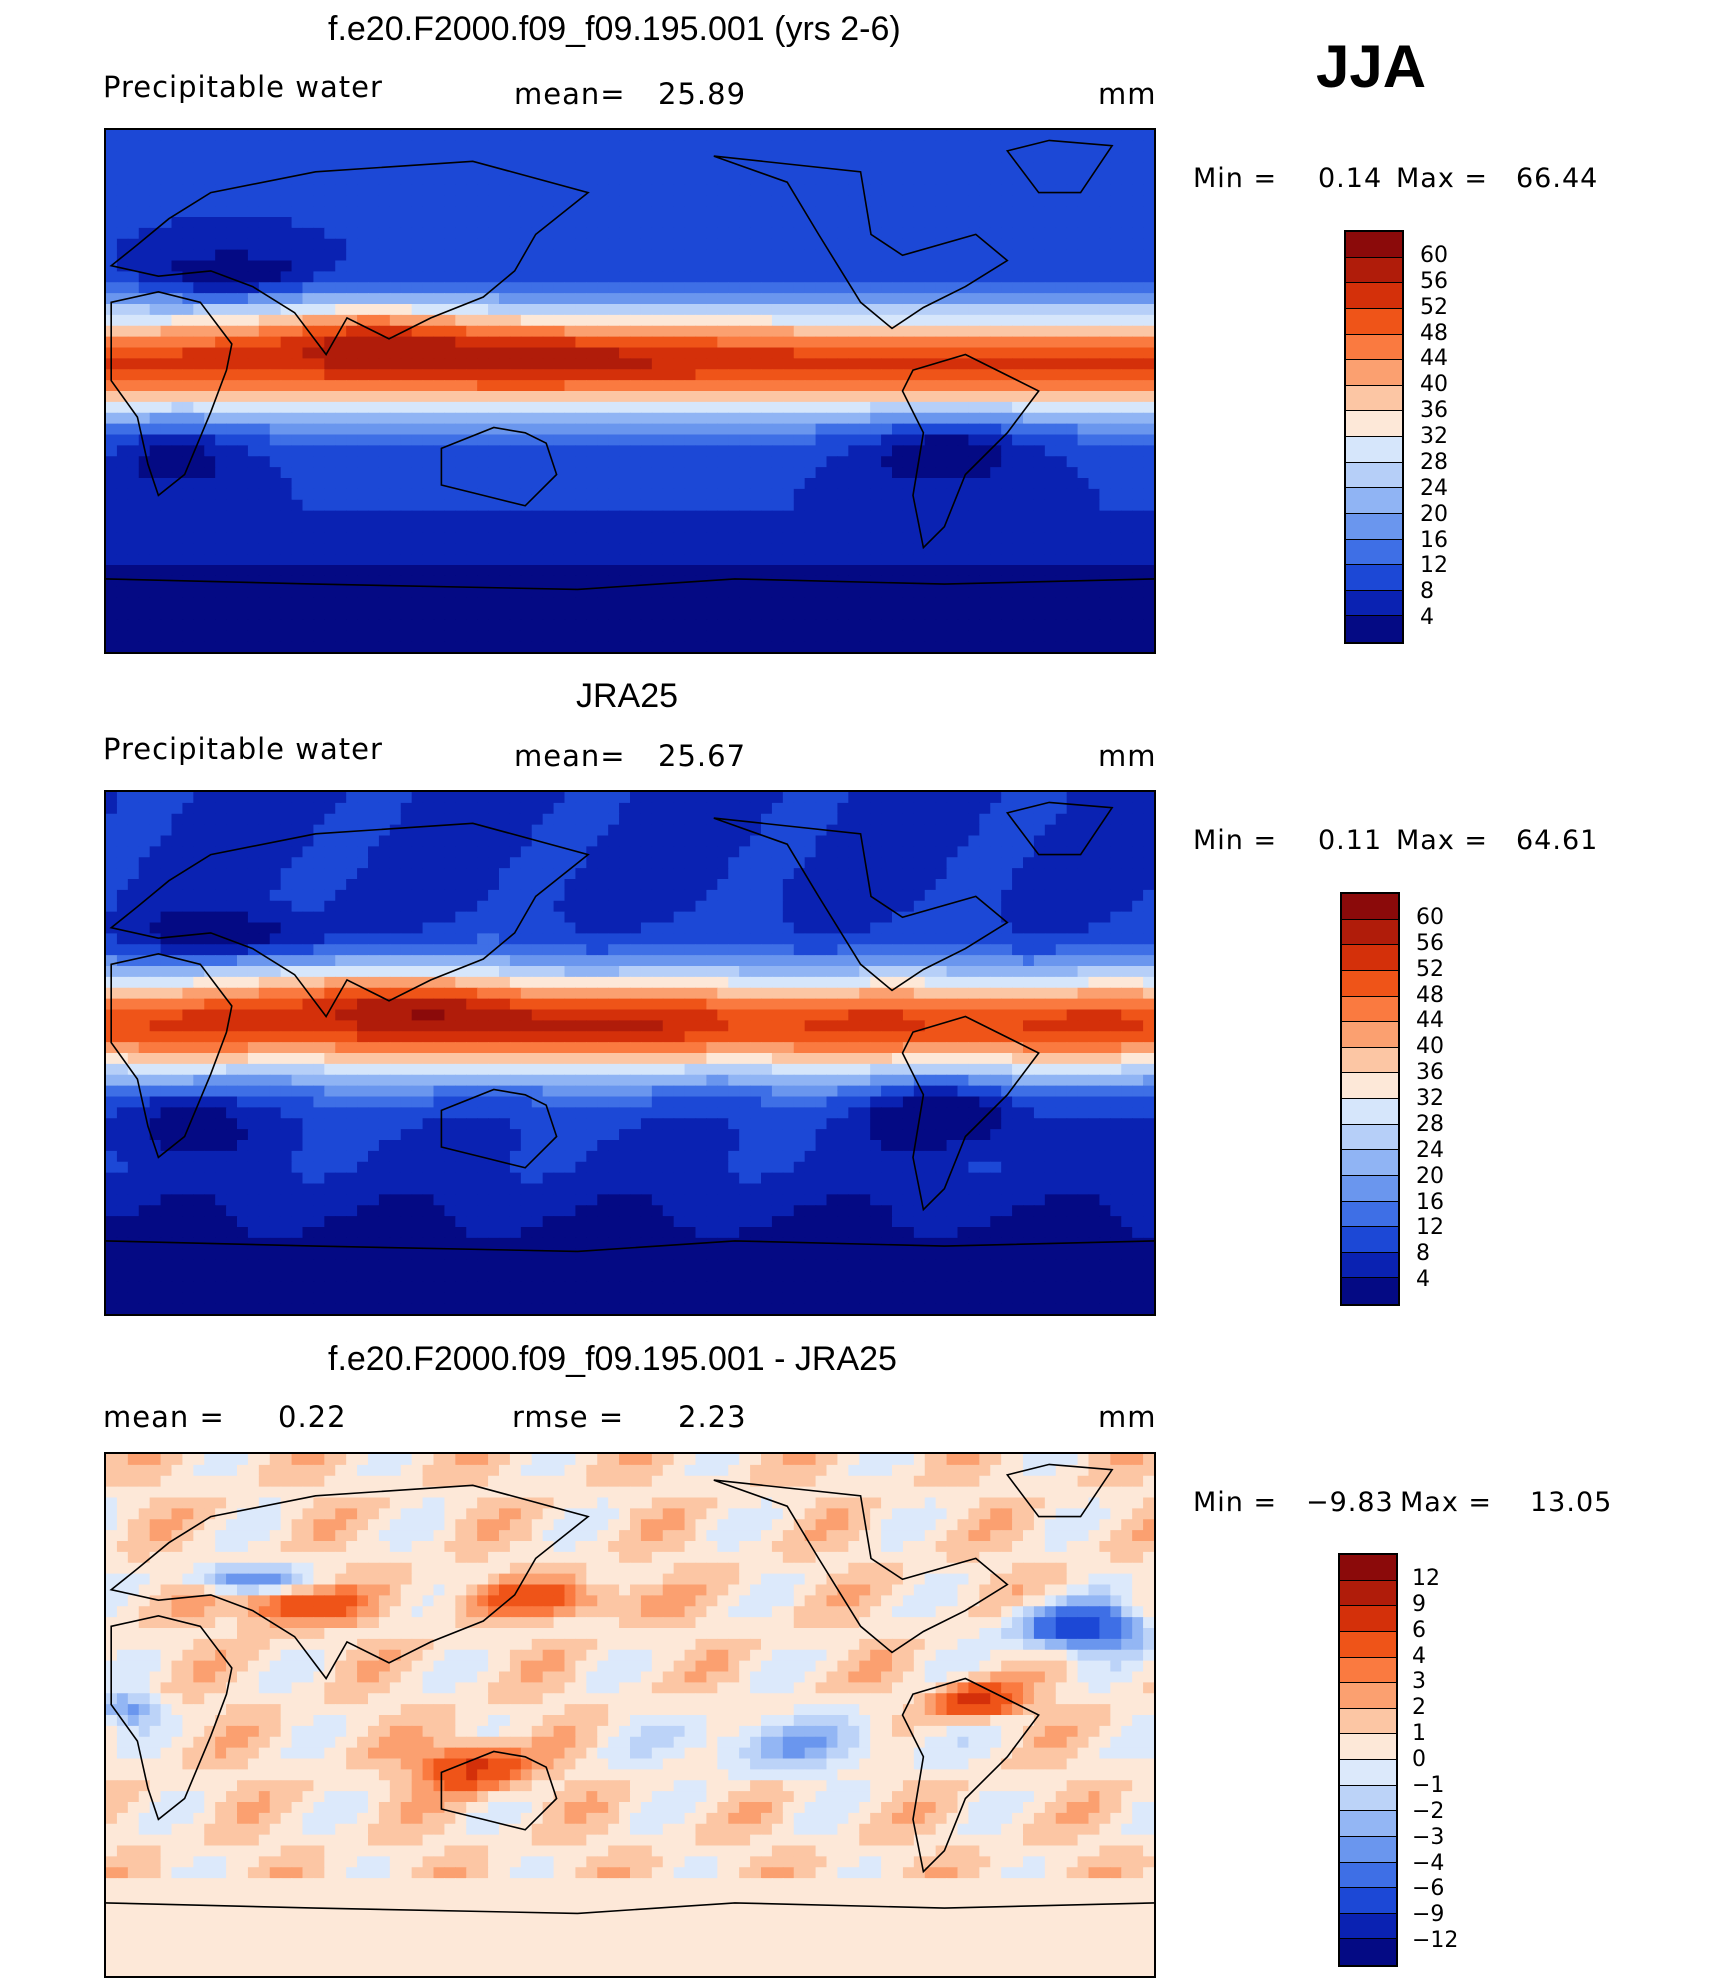 This screenshot has height=1978, width=1710. I want to click on panel1-colorbar-labels: 60 56 52 48 44 40 36 32 28 24 20 16 12 8 4, so click(1450, 437).